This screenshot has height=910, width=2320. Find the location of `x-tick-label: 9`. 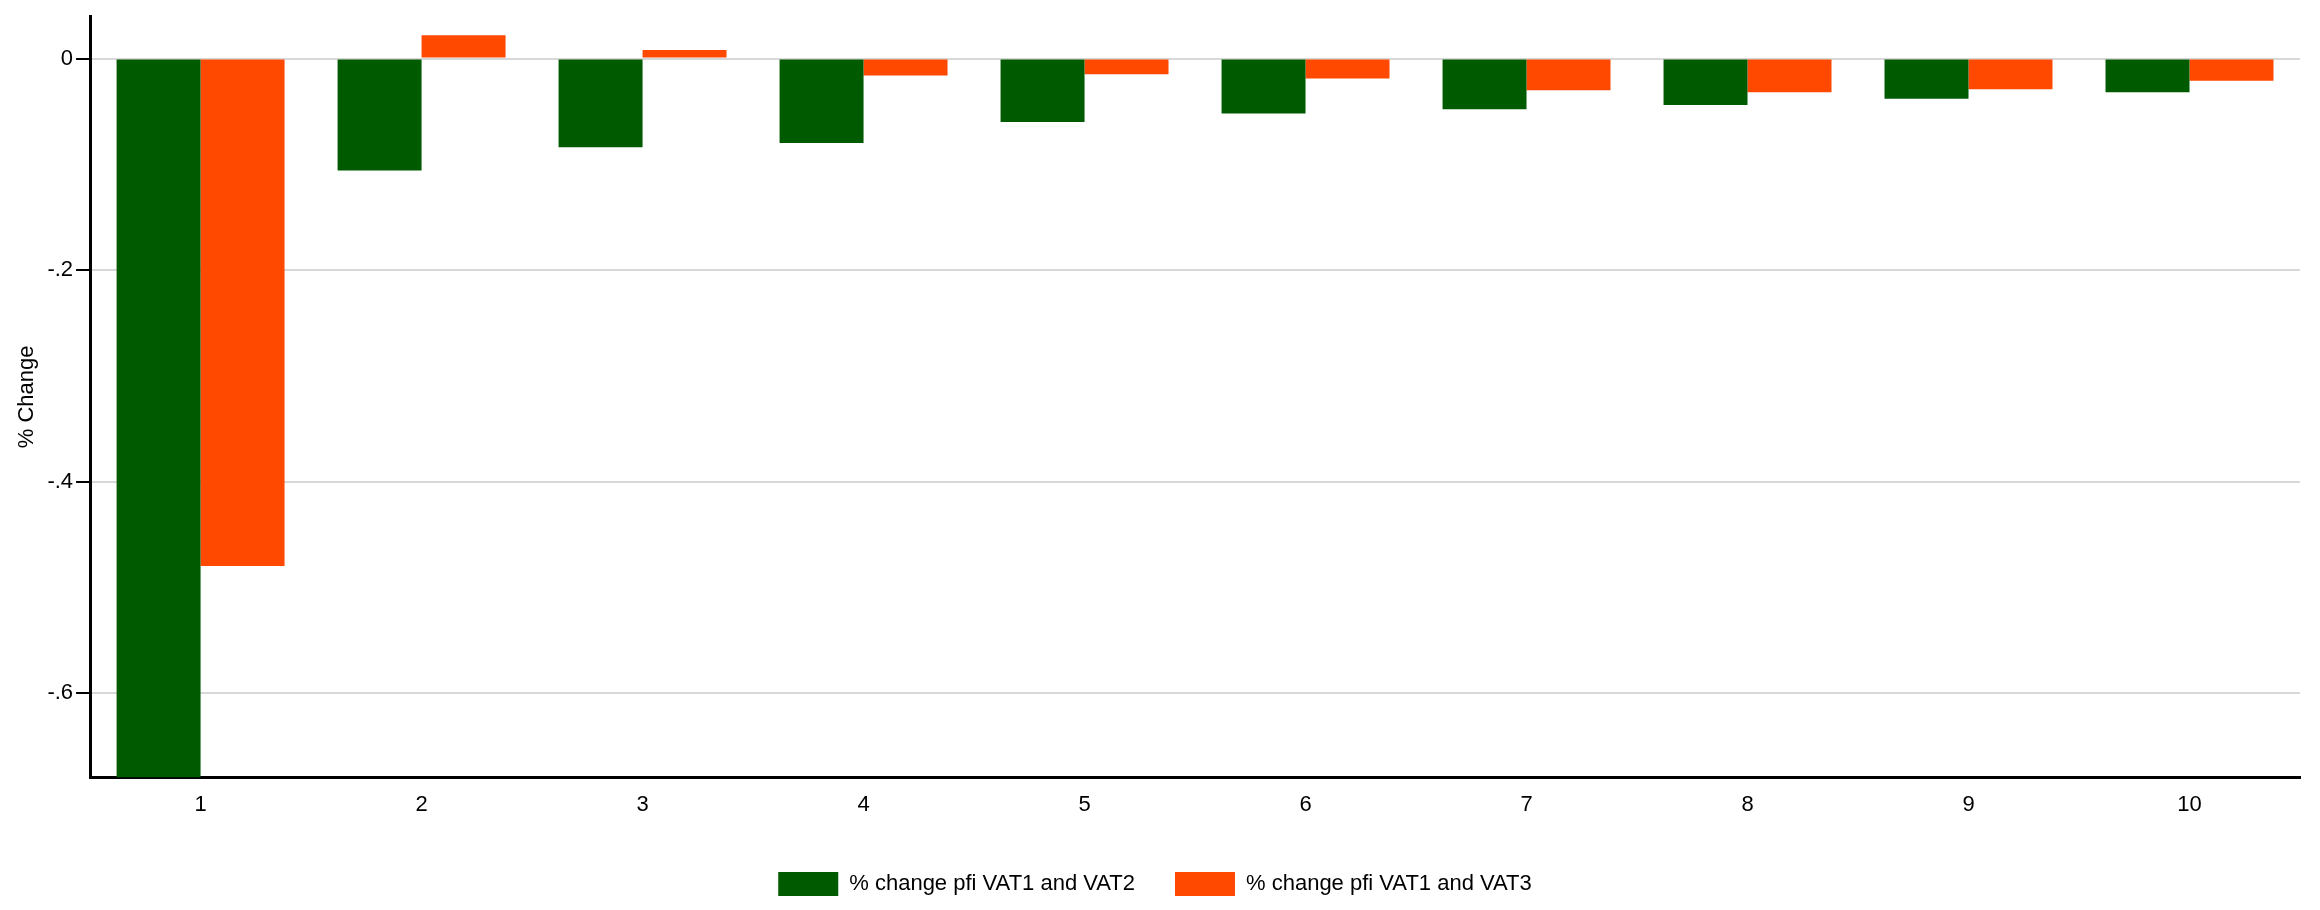

x-tick-label: 9 is located at coordinates (1968, 803).